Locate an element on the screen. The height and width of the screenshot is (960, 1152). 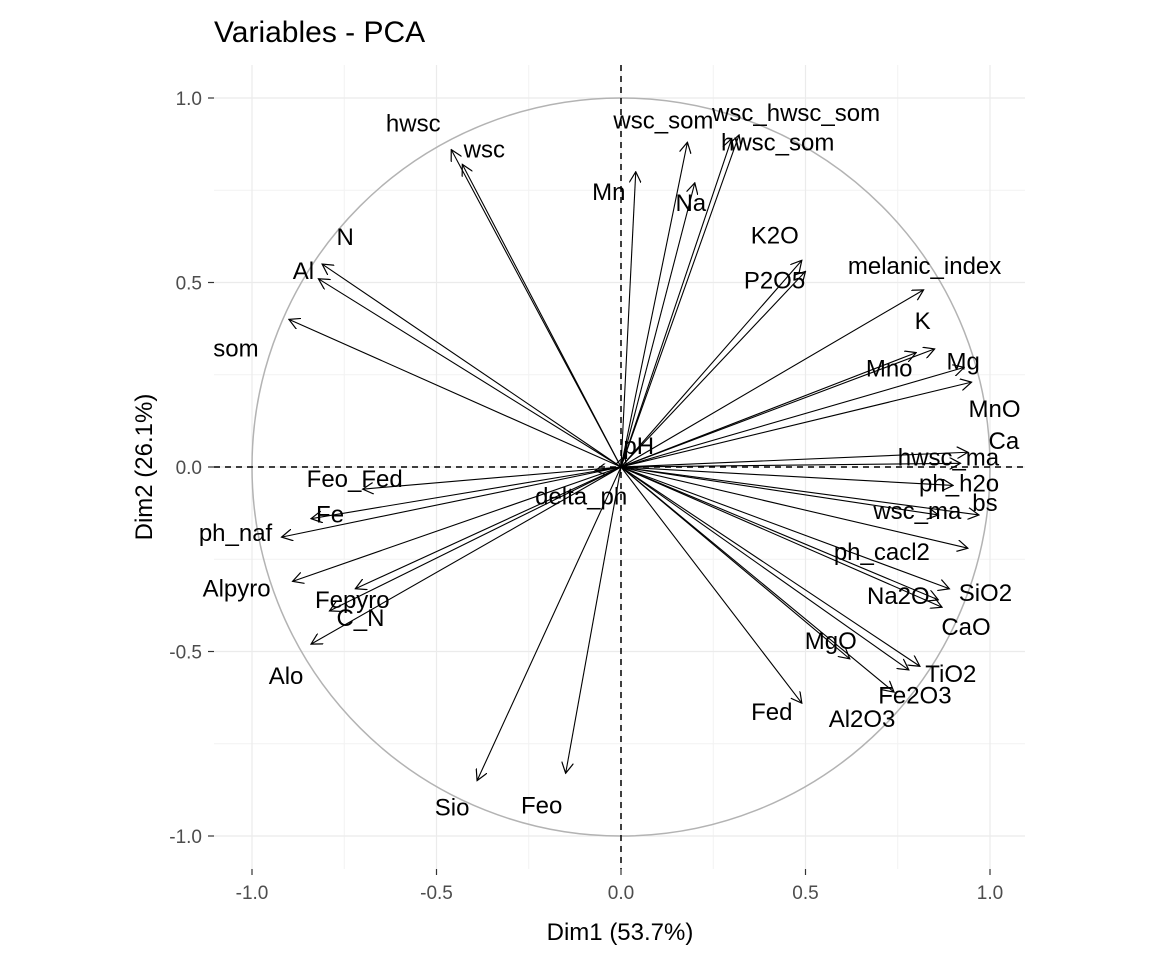
arrow-mg is located at coordinates (792, 417).